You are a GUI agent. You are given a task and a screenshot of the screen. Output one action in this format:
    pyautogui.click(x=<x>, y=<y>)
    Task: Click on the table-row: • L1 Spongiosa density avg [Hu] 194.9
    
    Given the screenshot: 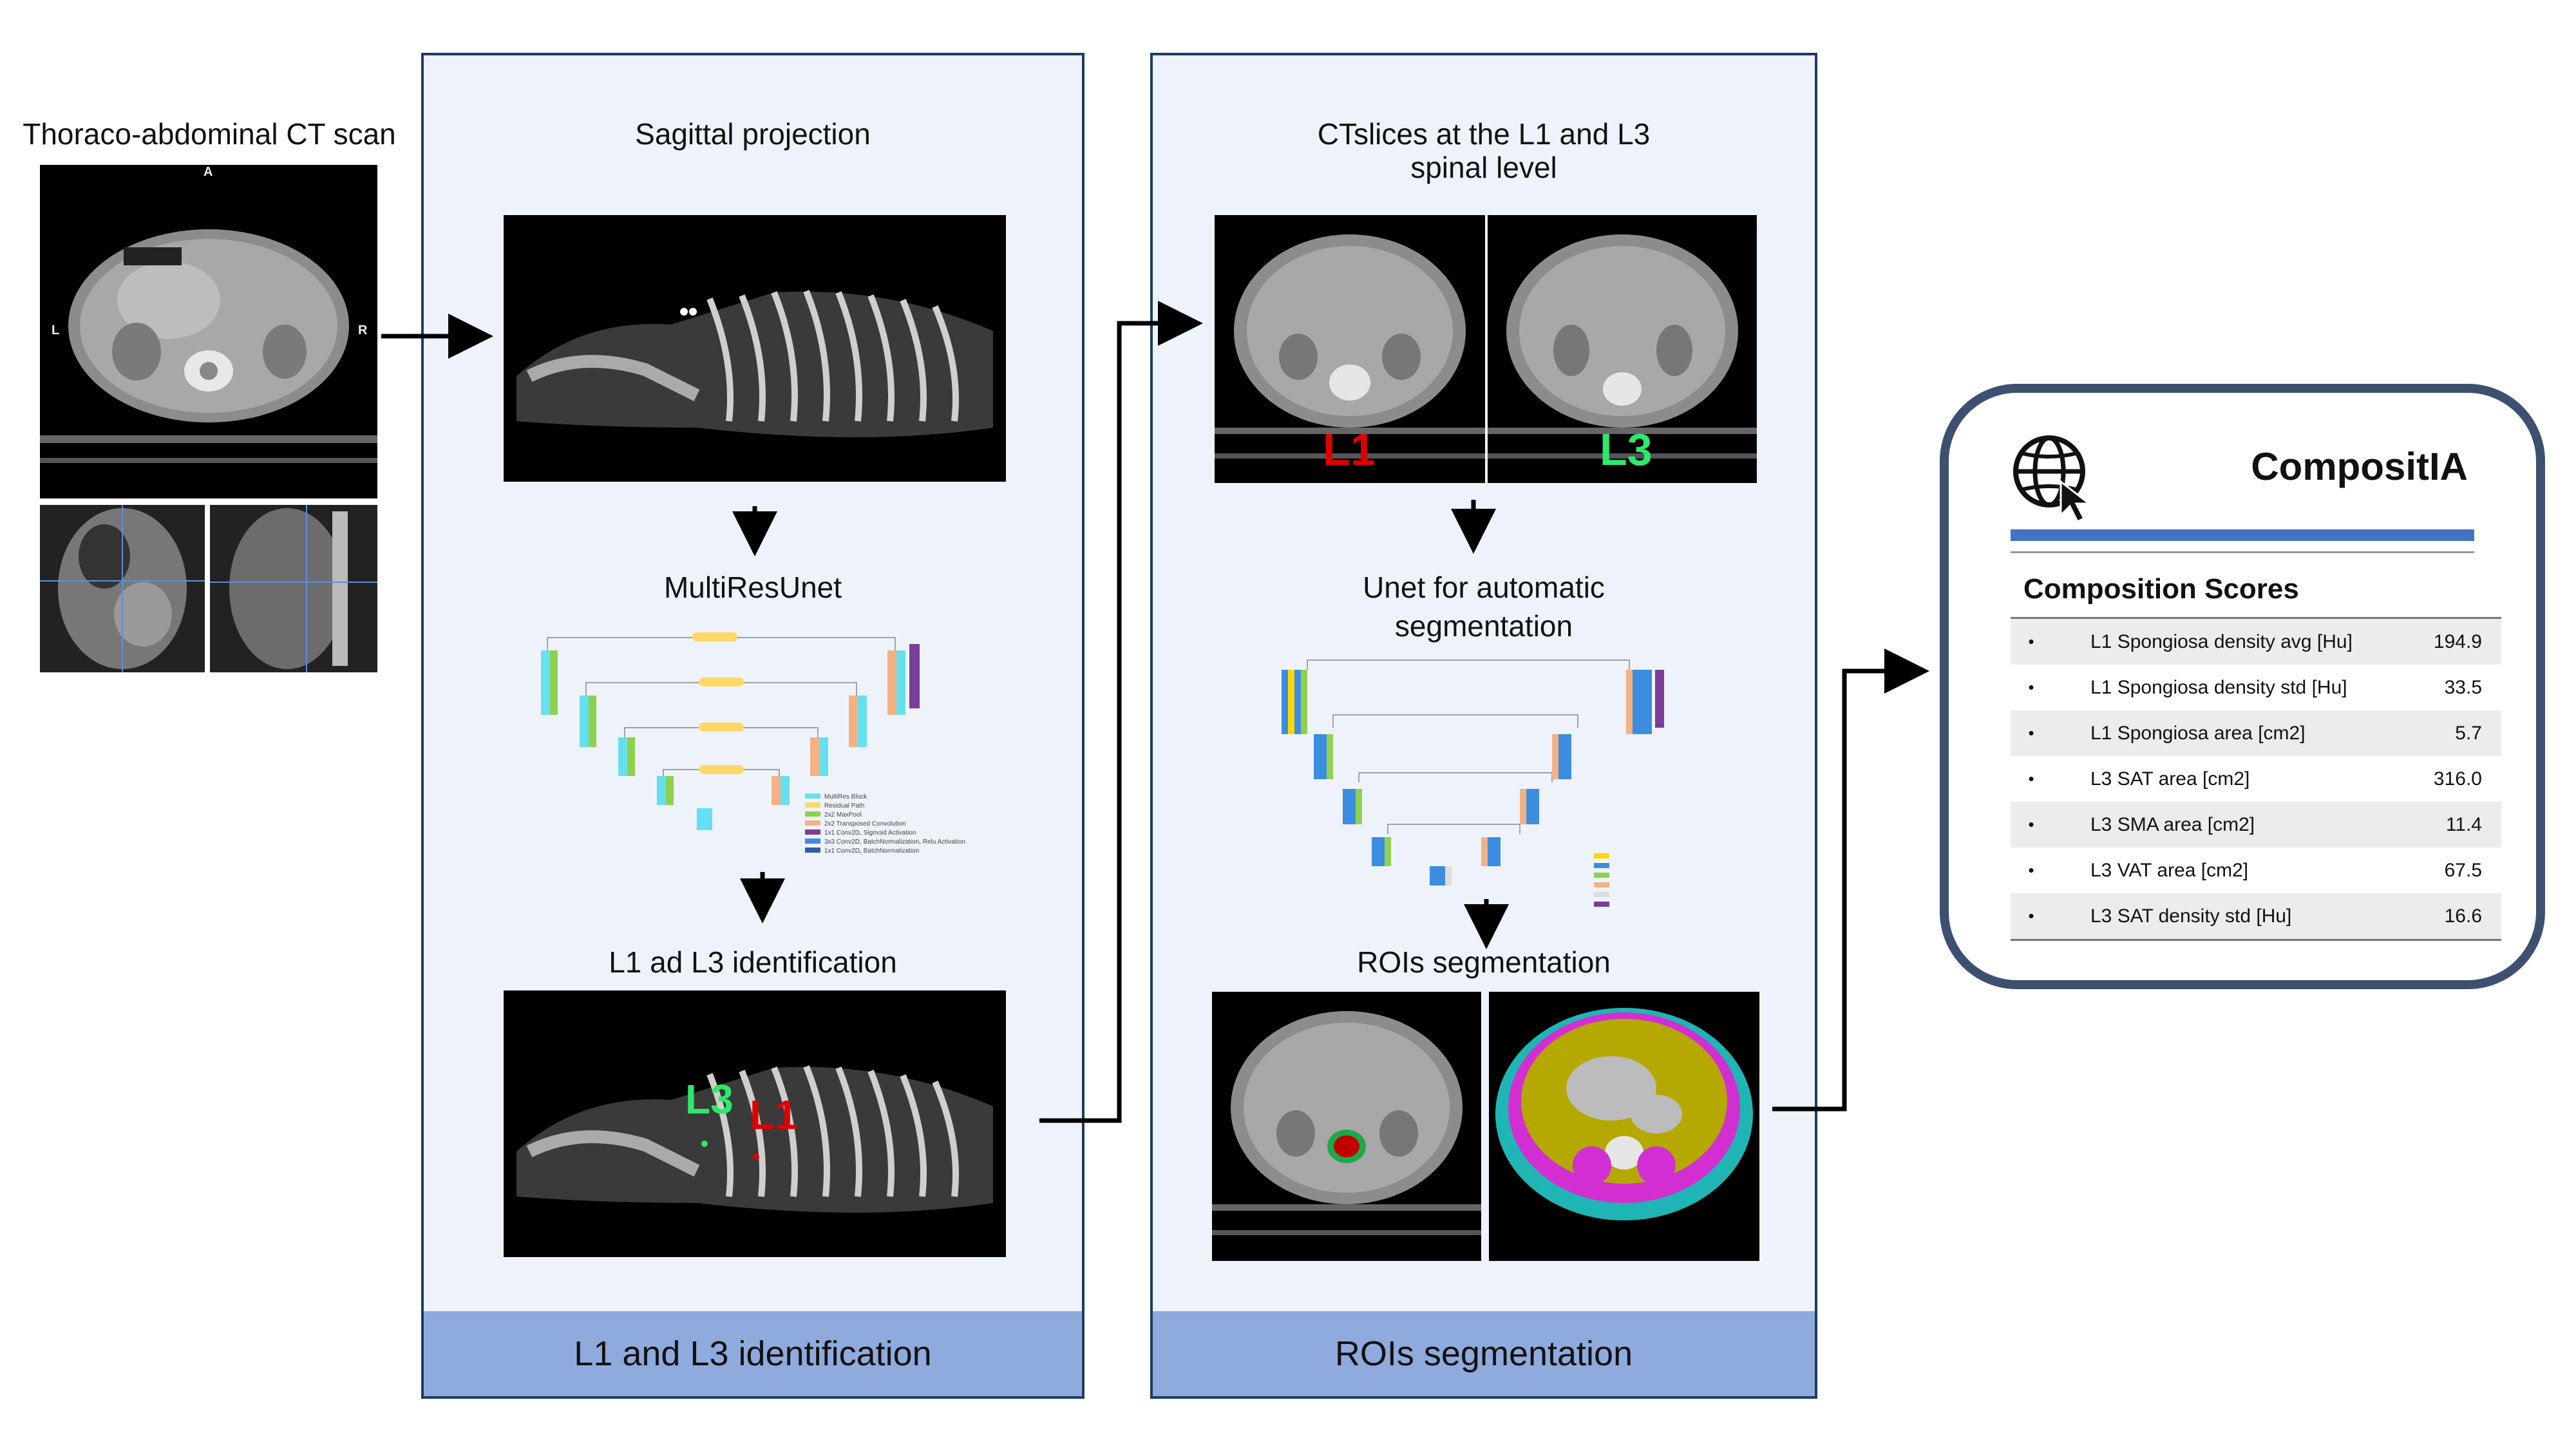 What is the action you would take?
    pyautogui.click(x=2256, y=642)
    